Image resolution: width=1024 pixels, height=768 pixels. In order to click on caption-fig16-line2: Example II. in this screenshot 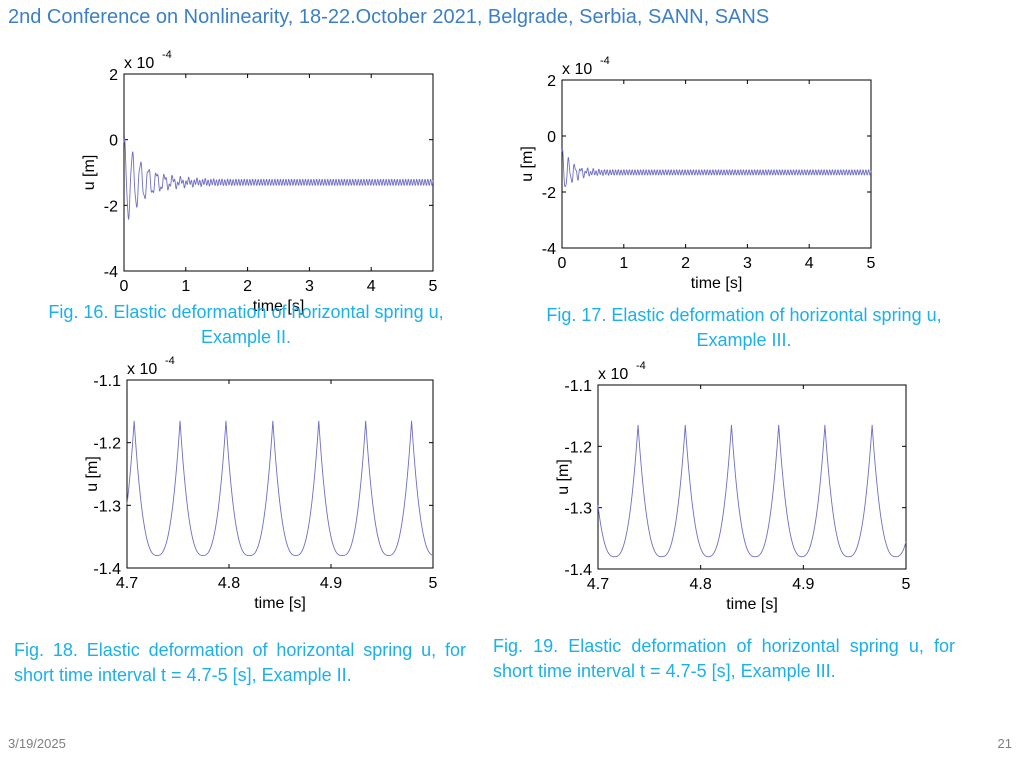, I will do `click(246, 337)`.